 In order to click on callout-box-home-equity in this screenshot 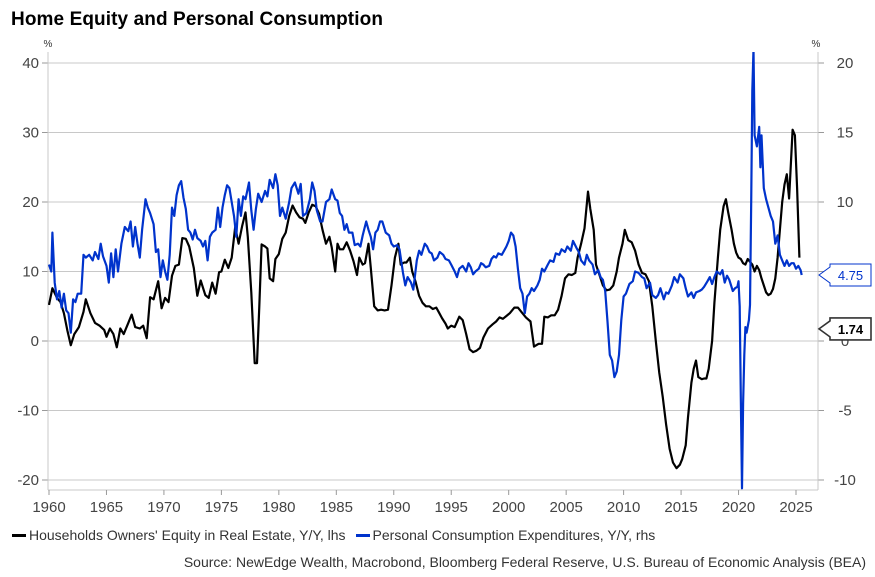, I will do `click(844, 329)`.